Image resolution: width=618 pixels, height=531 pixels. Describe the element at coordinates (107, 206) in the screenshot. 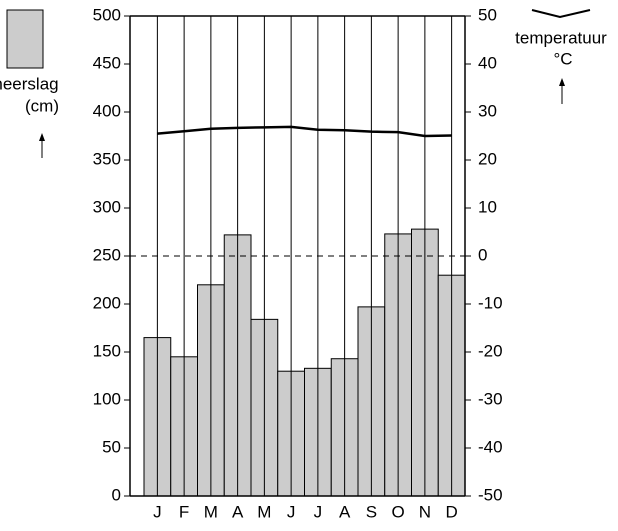

I see `y-tick-label: 300` at that location.